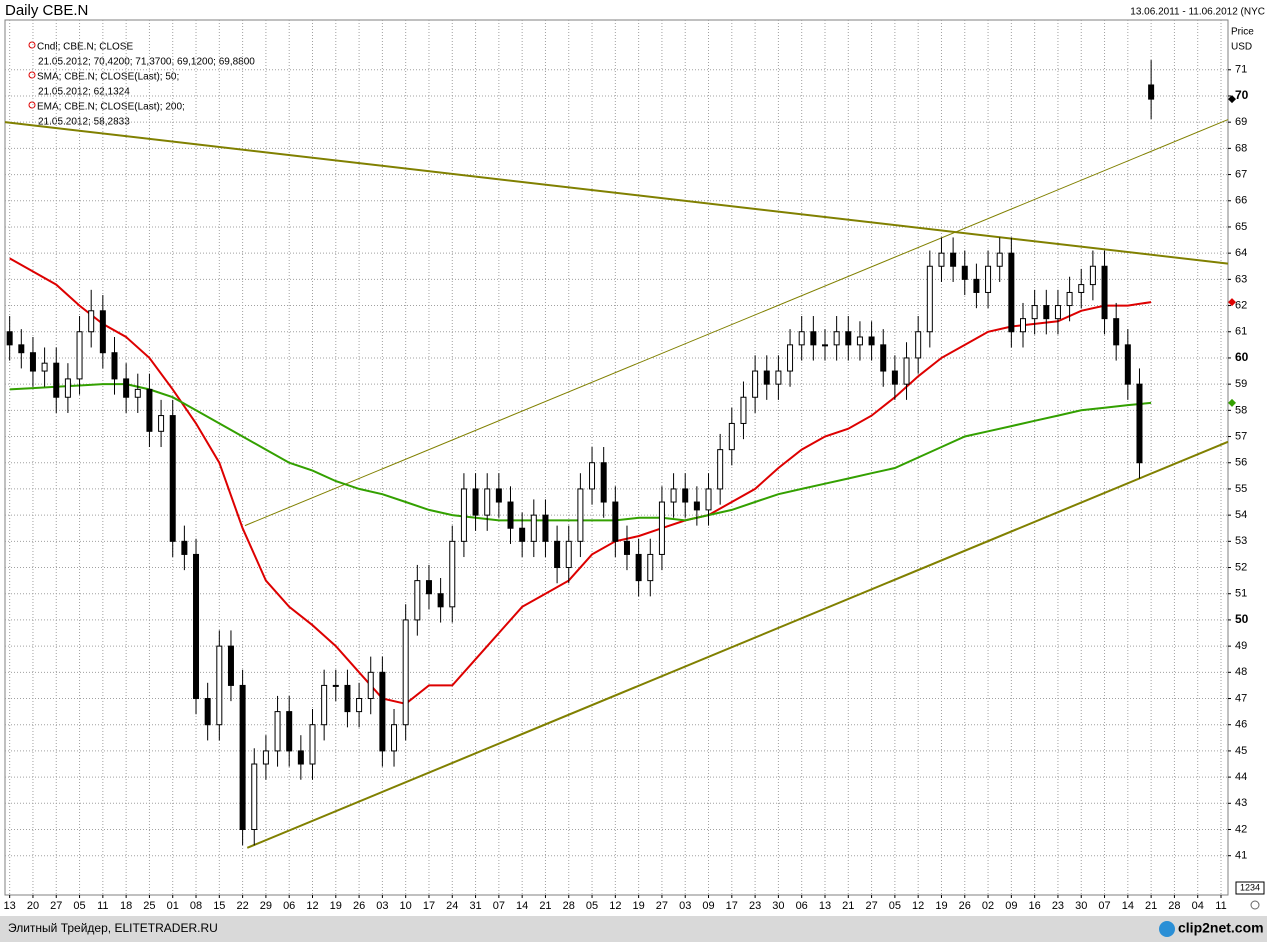 This screenshot has height=942, width=1267. I want to click on x-tick-label: 09, so click(708, 906).